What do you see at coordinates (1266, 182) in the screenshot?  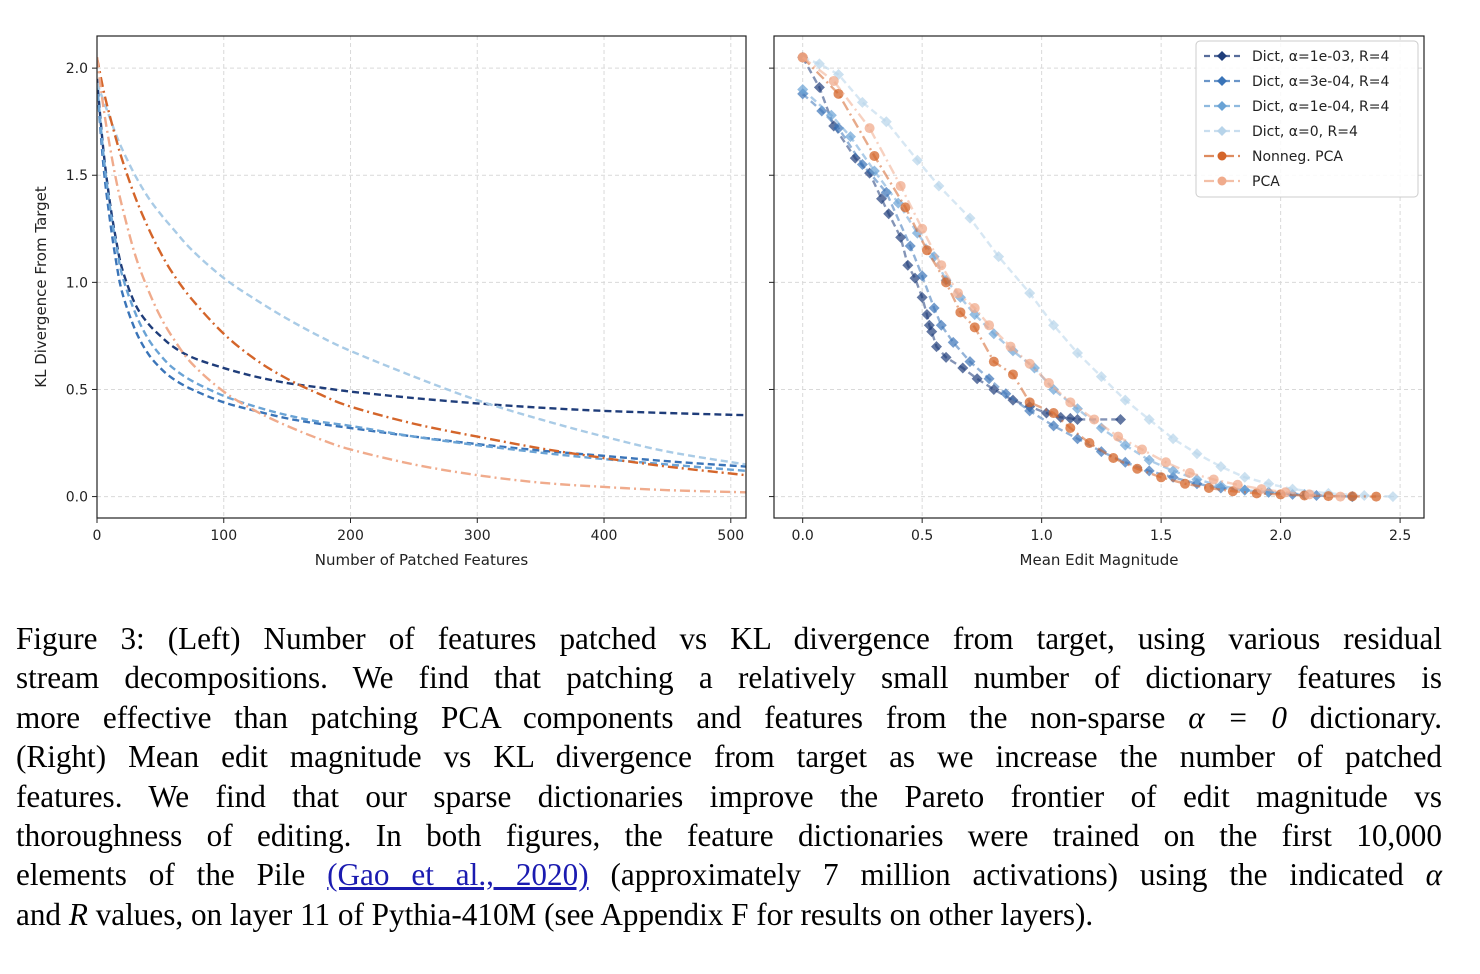 I see `legend-label-pca: PCA` at bounding box center [1266, 182].